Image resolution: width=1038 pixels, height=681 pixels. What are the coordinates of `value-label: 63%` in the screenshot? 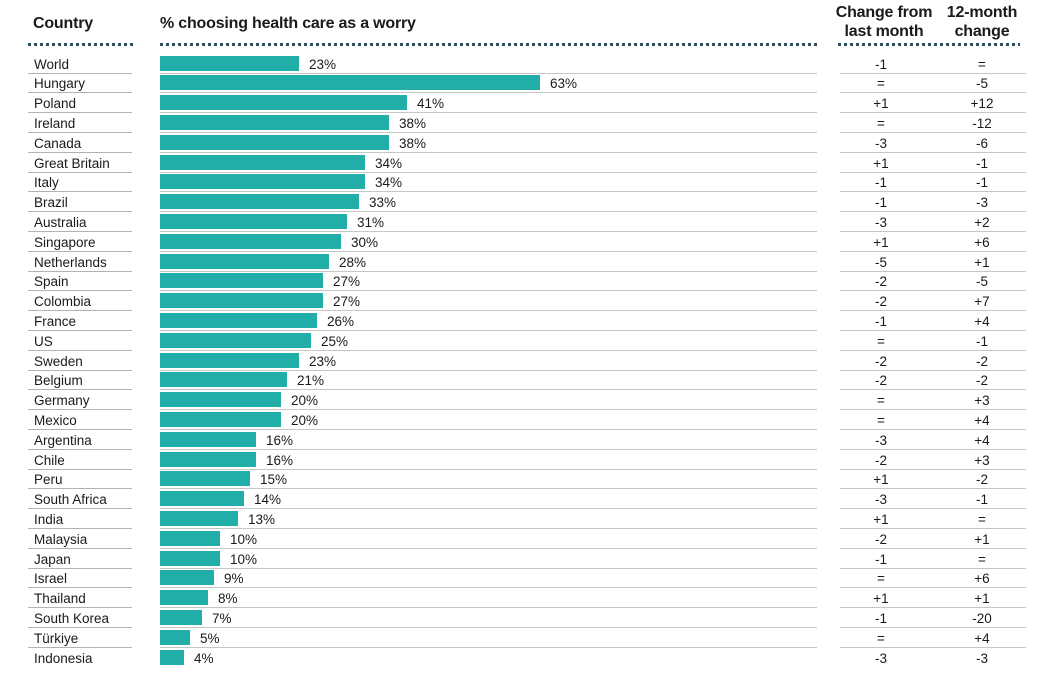 It's located at (564, 84).